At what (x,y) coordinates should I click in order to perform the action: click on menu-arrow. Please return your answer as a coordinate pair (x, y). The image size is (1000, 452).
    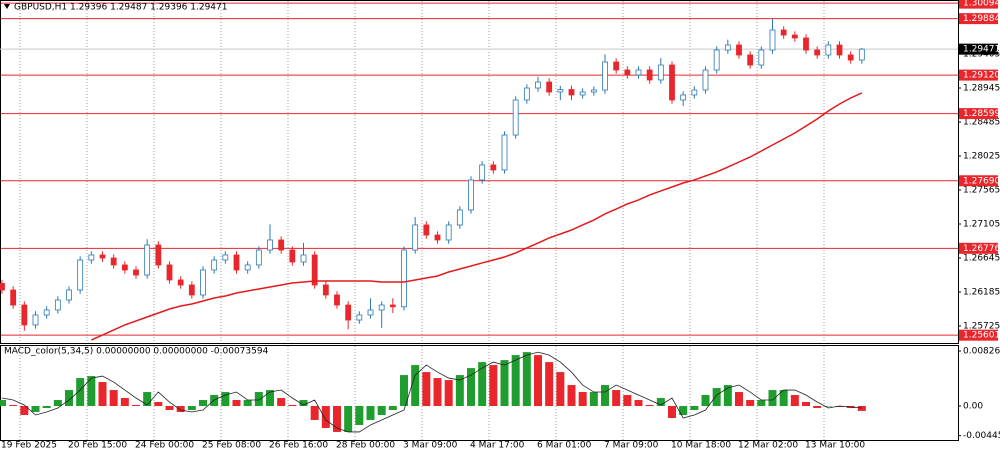
    Looking at the image, I should click on (7, 6).